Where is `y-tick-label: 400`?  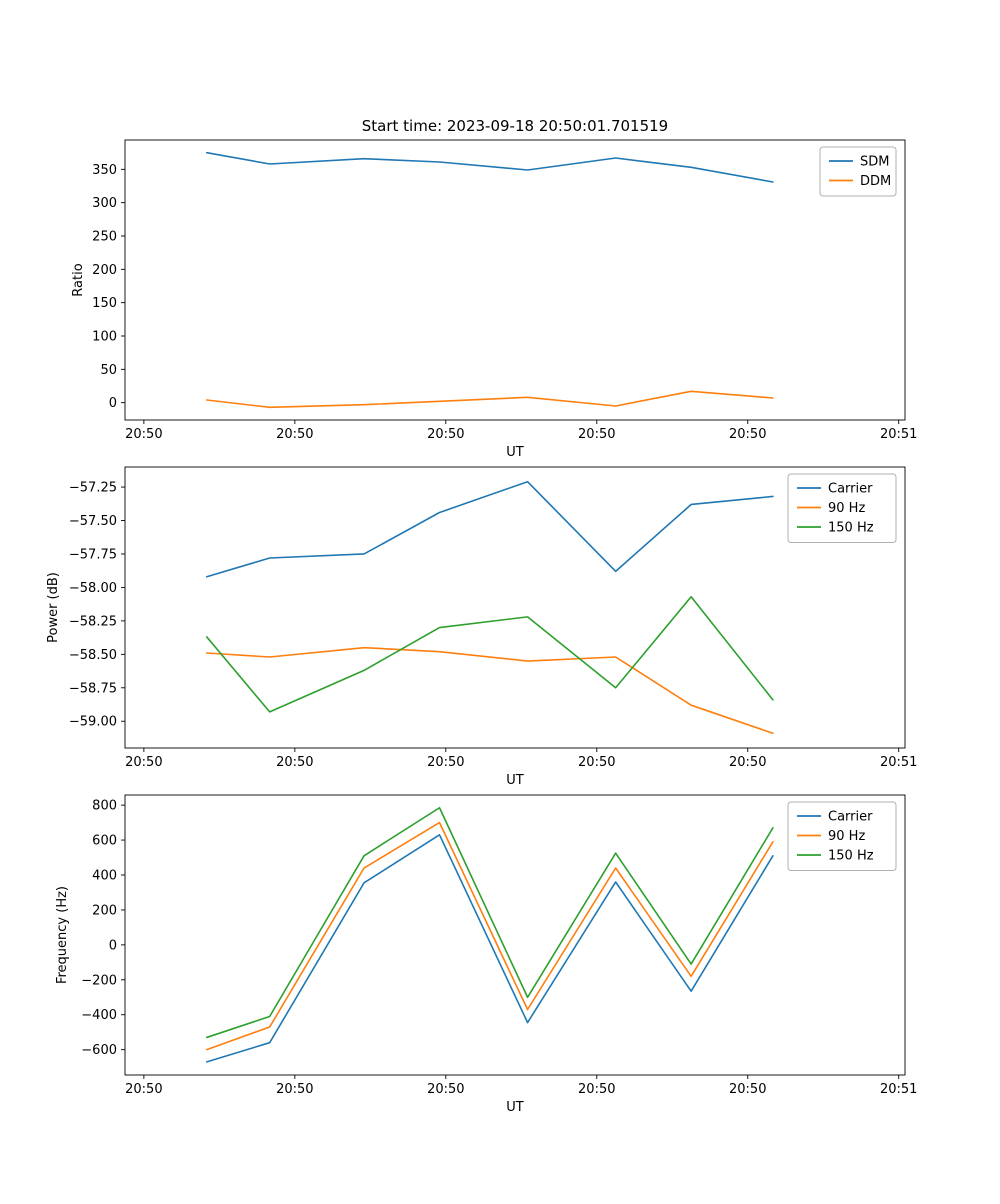 y-tick-label: 400 is located at coordinates (104, 876).